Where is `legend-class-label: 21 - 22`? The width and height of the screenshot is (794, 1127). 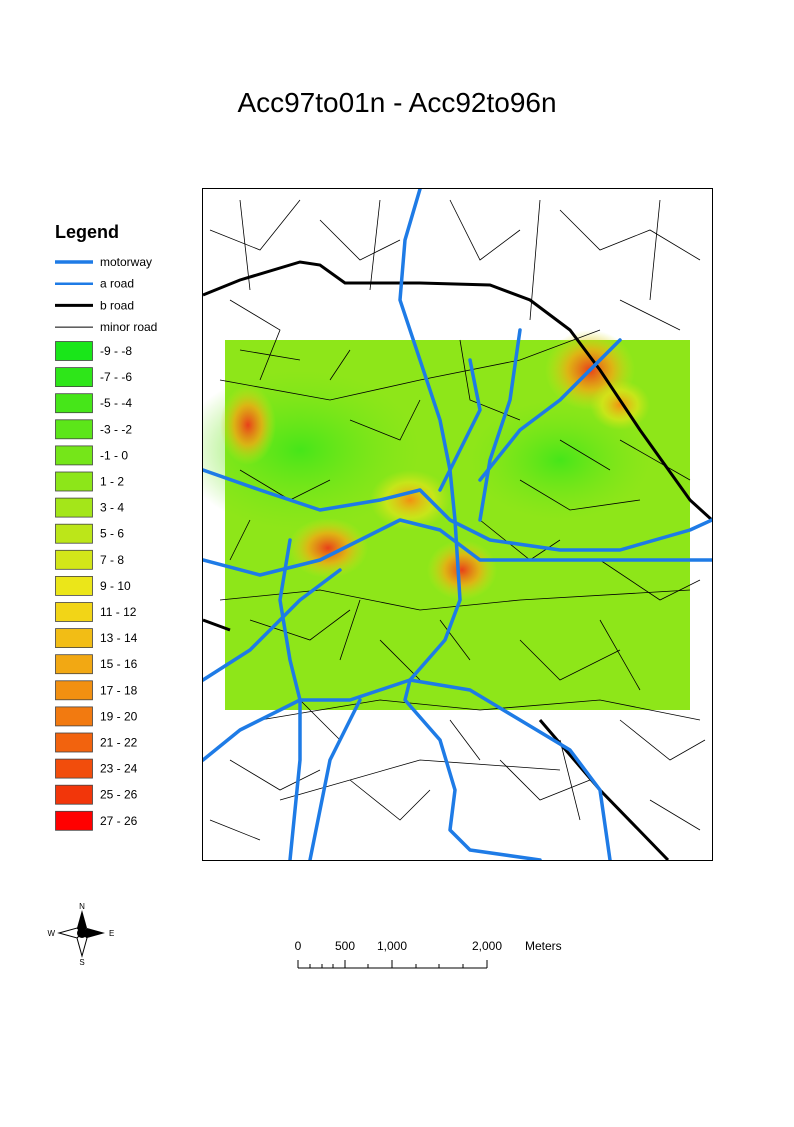
legend-class-label: 21 - 22 is located at coordinates (119, 743).